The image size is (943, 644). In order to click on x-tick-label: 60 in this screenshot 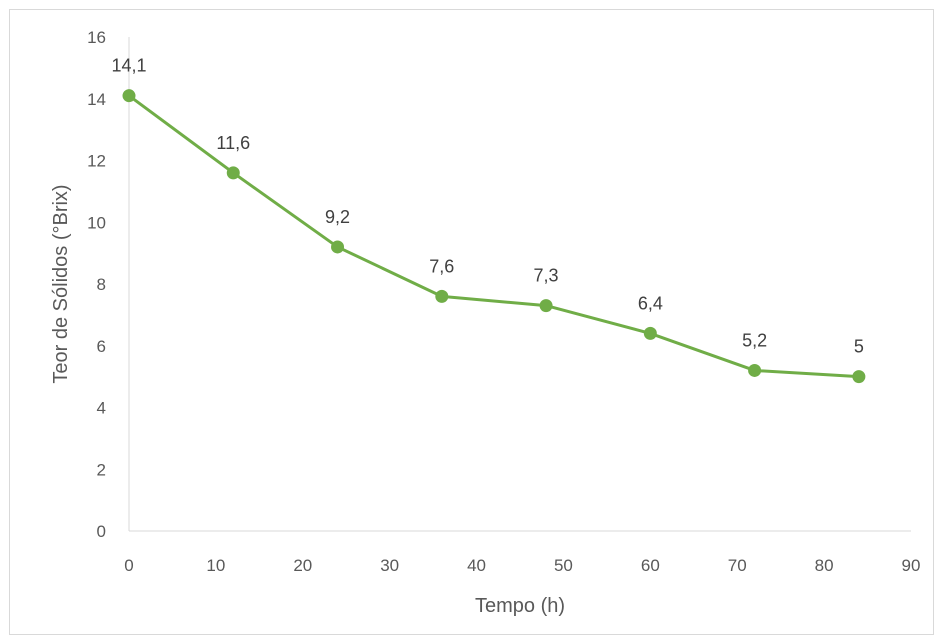, I will do `click(650, 565)`.